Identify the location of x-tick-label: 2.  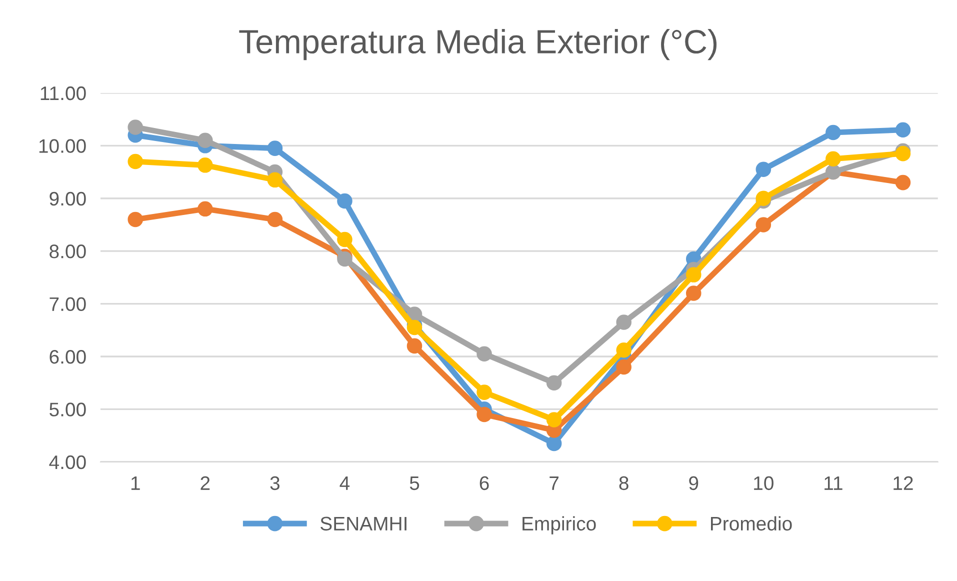
(205, 483).